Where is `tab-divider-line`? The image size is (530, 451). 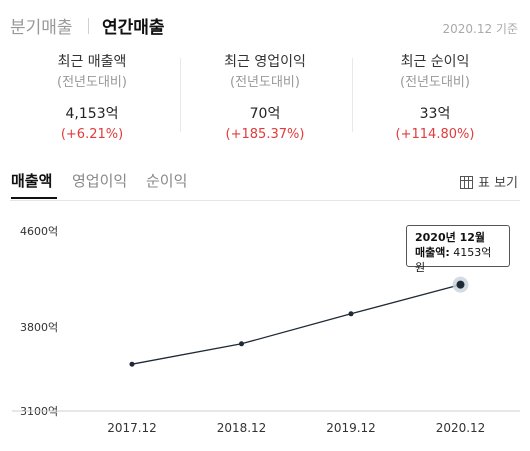
tab-divider-line is located at coordinates (265, 200).